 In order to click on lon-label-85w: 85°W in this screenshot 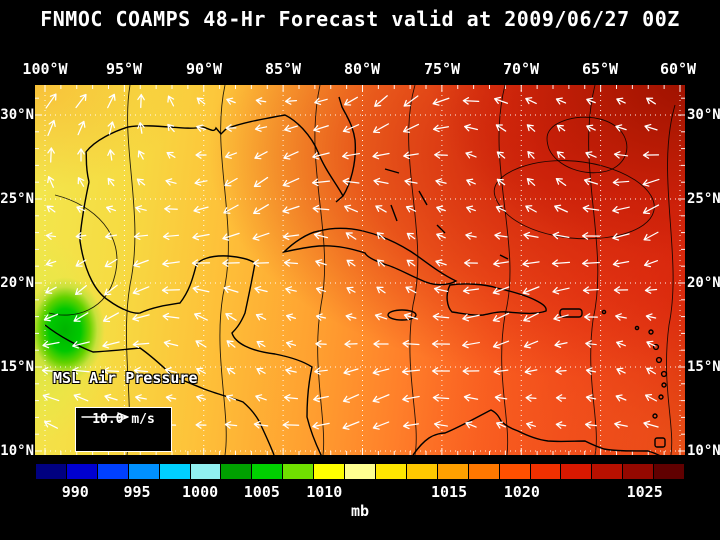, I will do `click(283, 69)`.